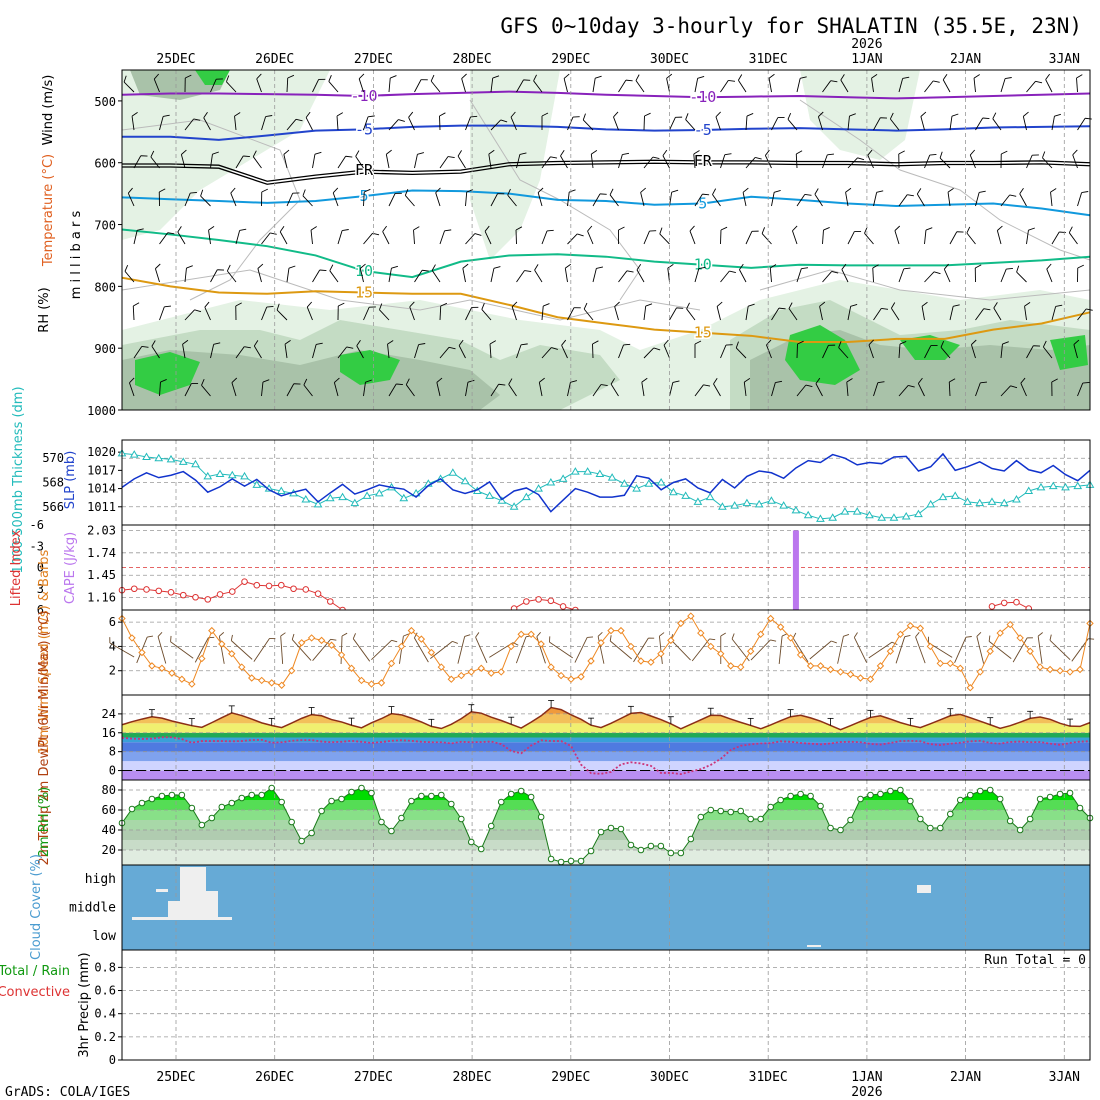 This screenshot has width=1100, height=1100. I want to click on wind-10m-axis-label: 10m Wind Speed (m/s) & Barbs, so click(44, 651).